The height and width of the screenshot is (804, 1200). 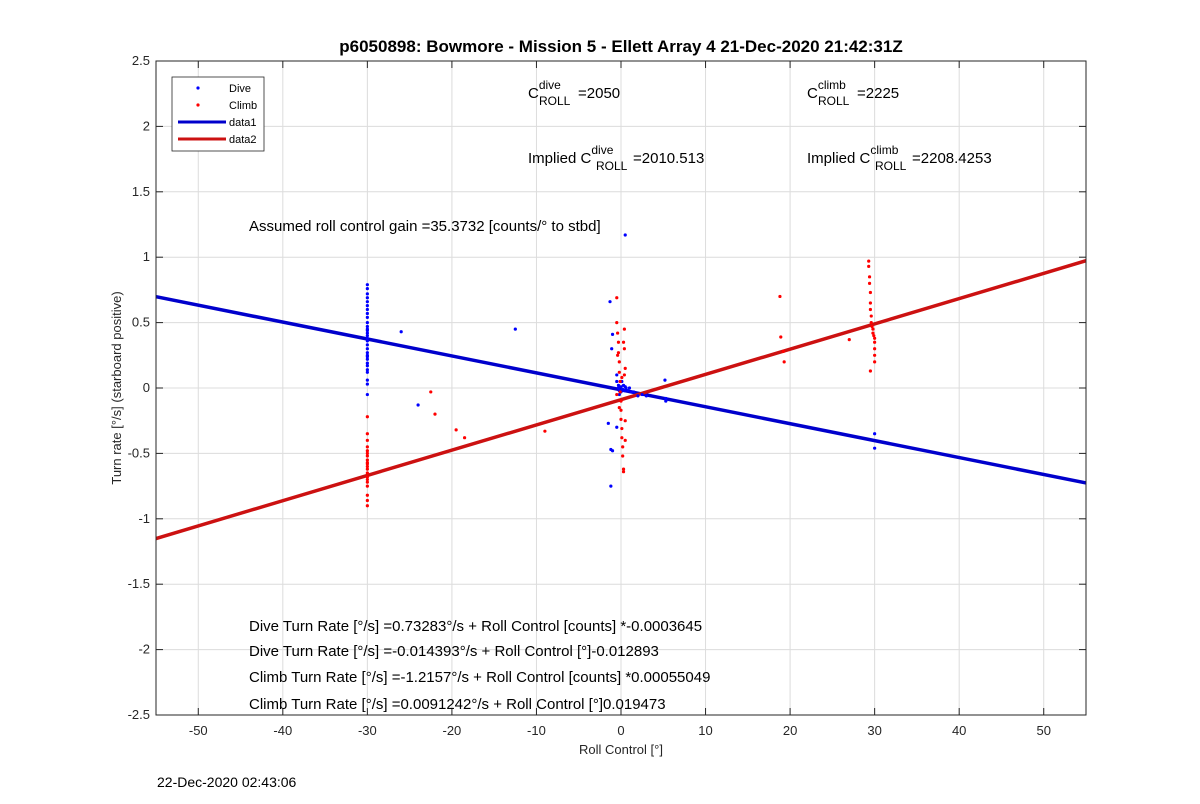 I want to click on annotation-c-climb: Cclimb ROLL =2225, so click(x=853, y=93).